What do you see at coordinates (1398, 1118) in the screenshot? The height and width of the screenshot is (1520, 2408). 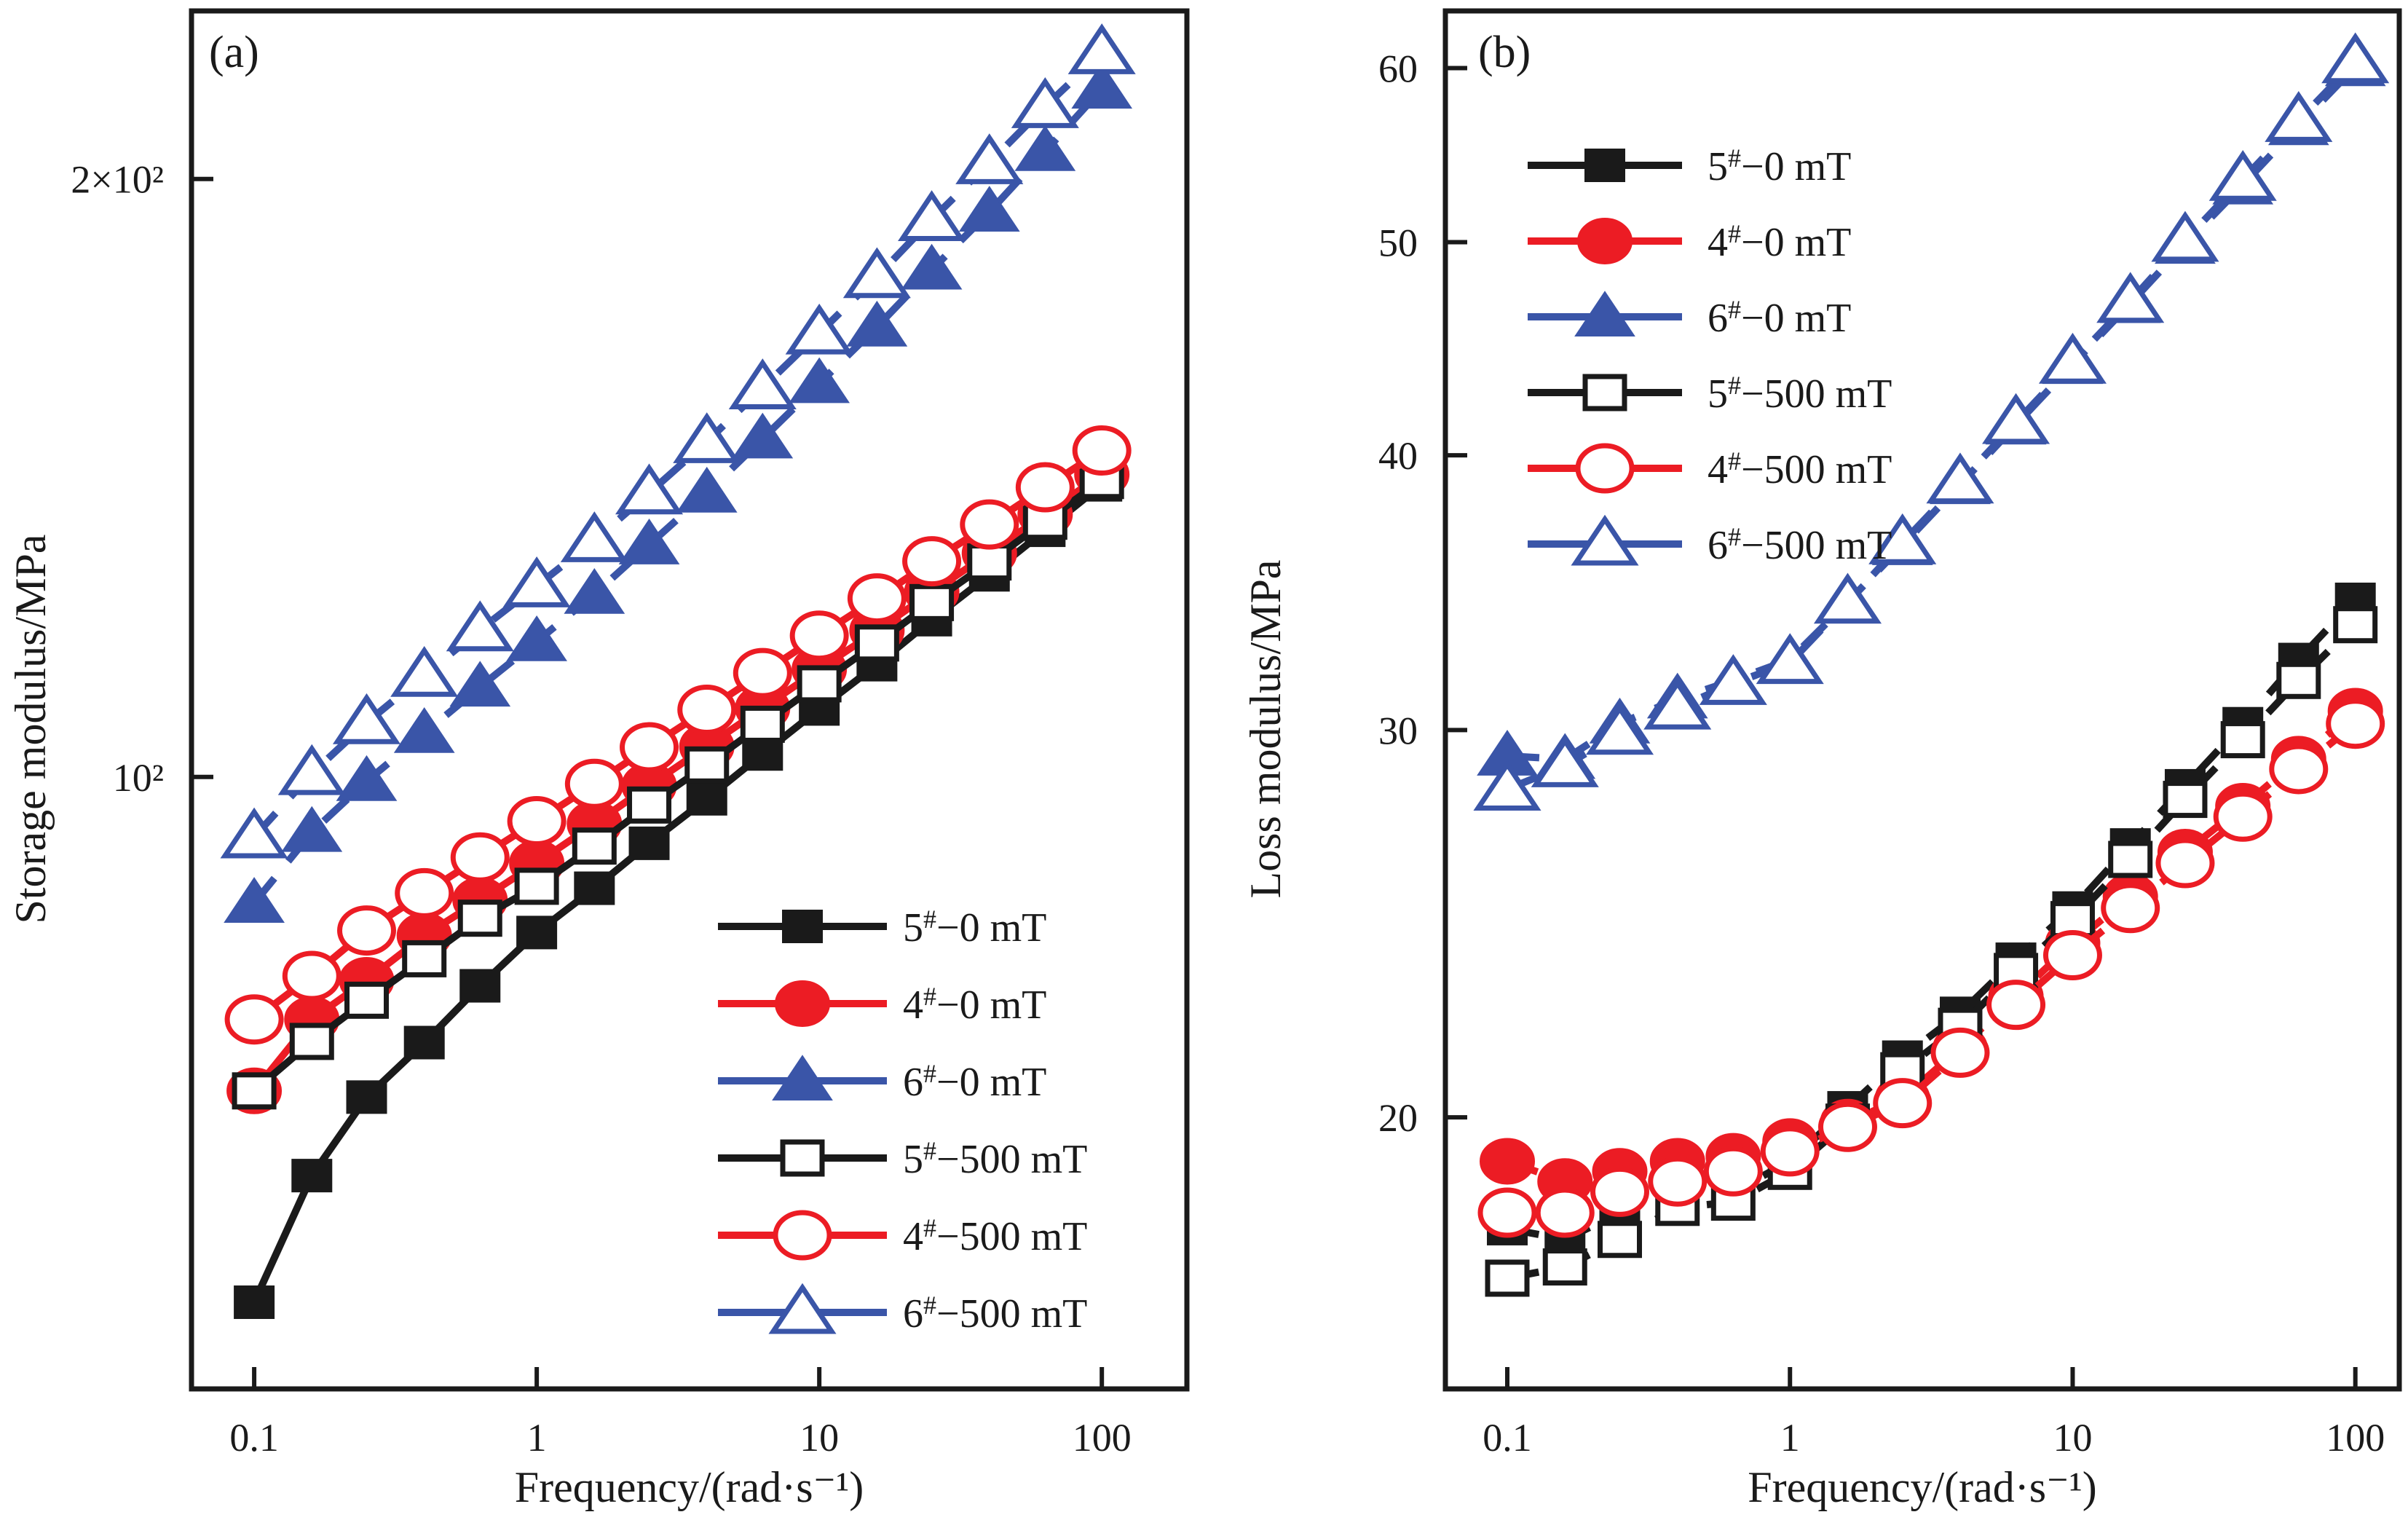 I see `y-tick-label: 20` at bounding box center [1398, 1118].